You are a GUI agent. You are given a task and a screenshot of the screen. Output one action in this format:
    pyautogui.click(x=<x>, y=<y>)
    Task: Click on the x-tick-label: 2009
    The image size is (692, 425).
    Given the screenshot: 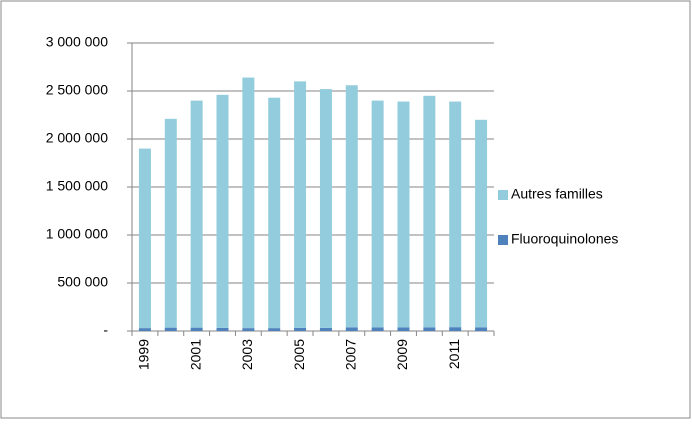 What is the action you would take?
    pyautogui.click(x=402, y=354)
    